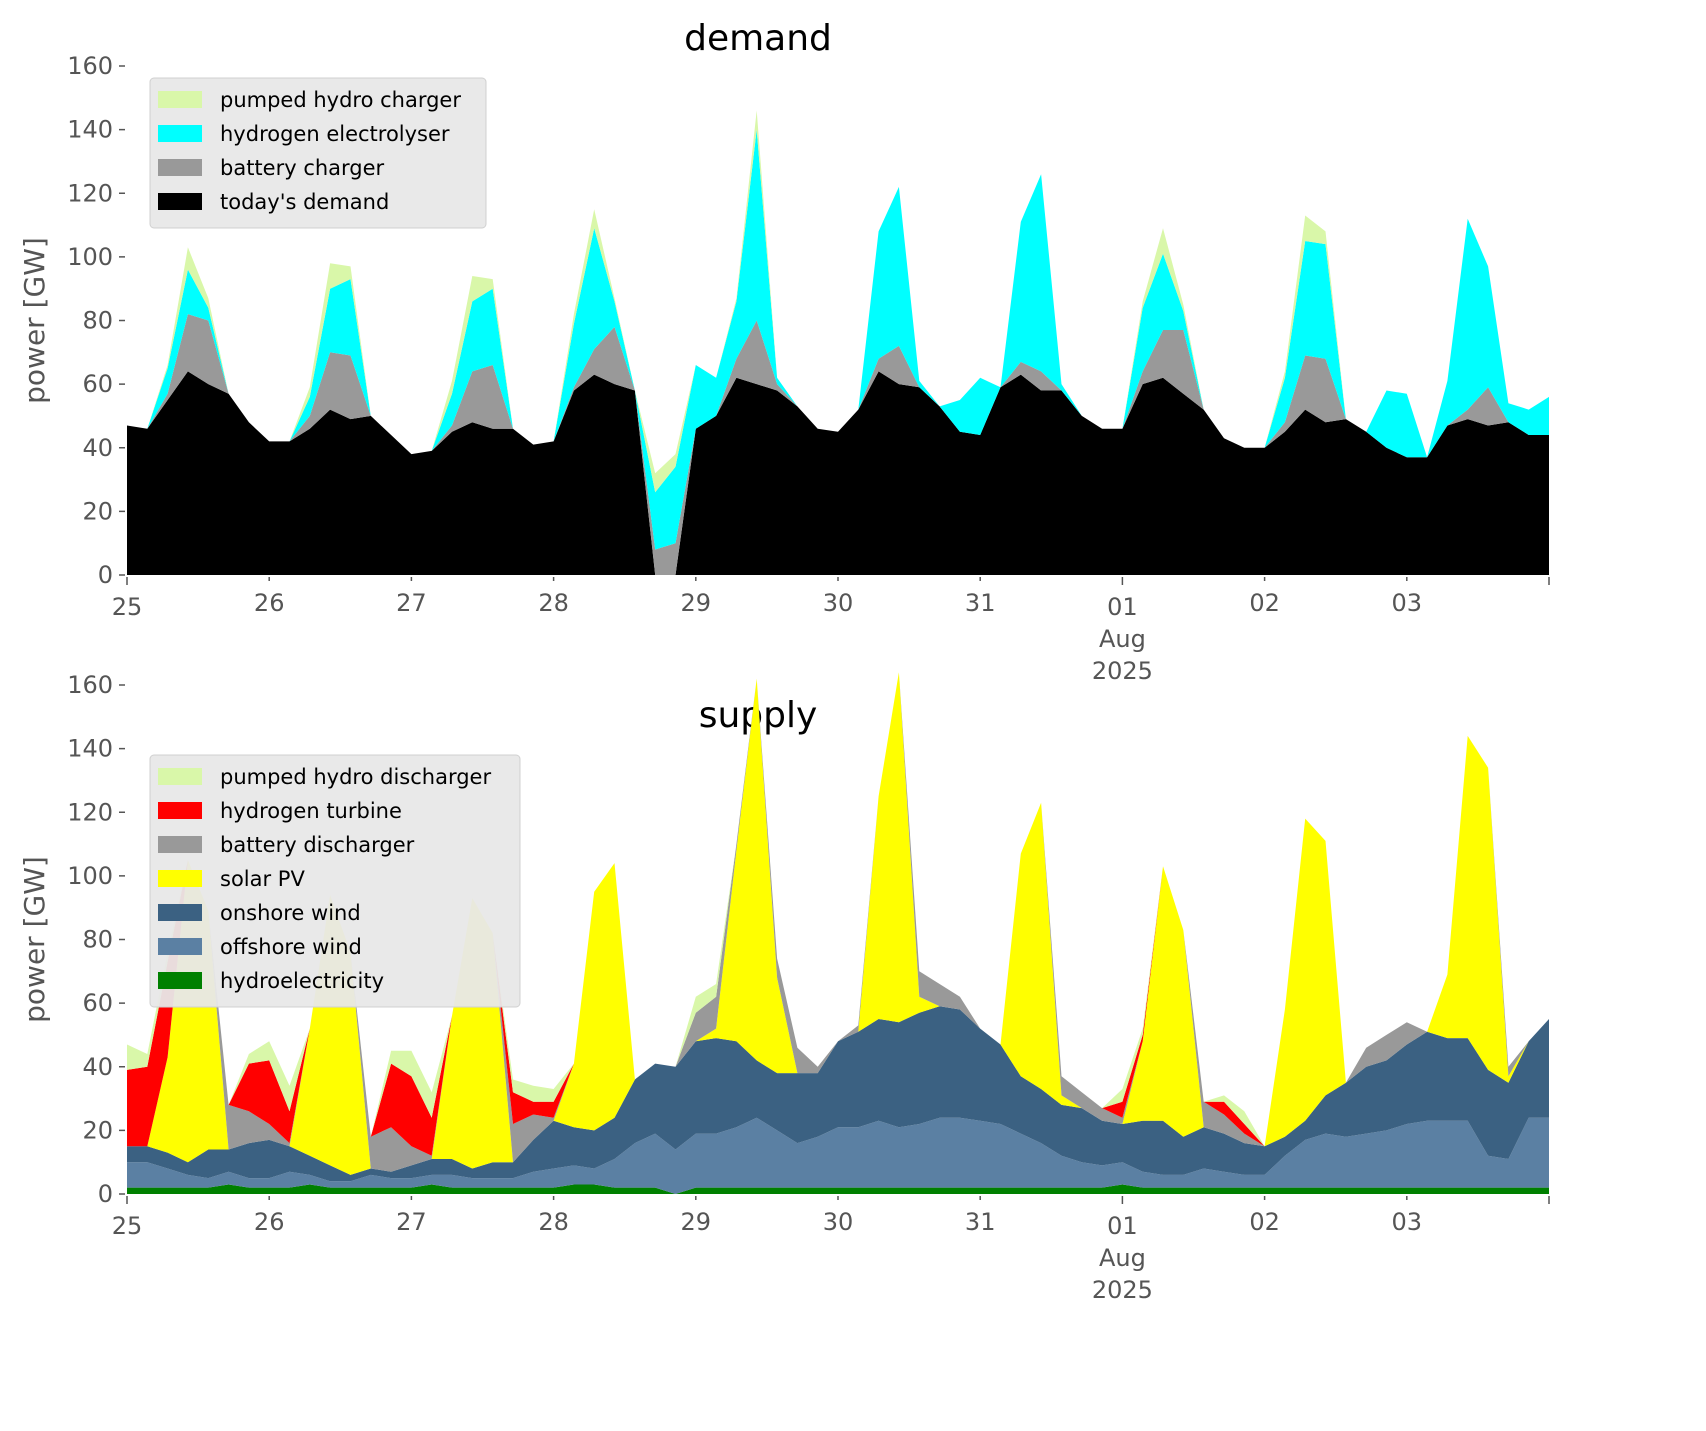  Describe the element at coordinates (355, 777) in the screenshot. I see `legend-label: pumped hydro discharger` at that location.